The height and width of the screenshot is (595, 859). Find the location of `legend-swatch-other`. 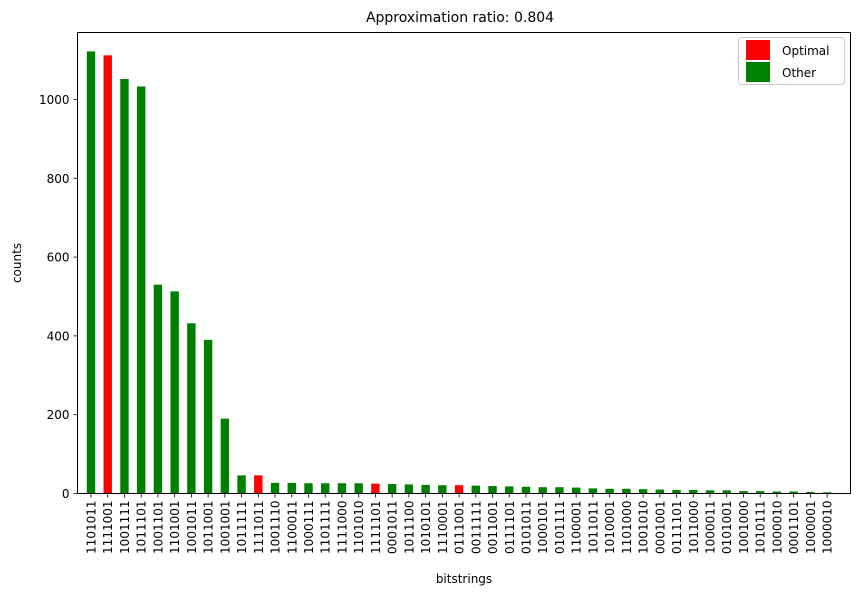

legend-swatch-other is located at coordinates (758, 72).